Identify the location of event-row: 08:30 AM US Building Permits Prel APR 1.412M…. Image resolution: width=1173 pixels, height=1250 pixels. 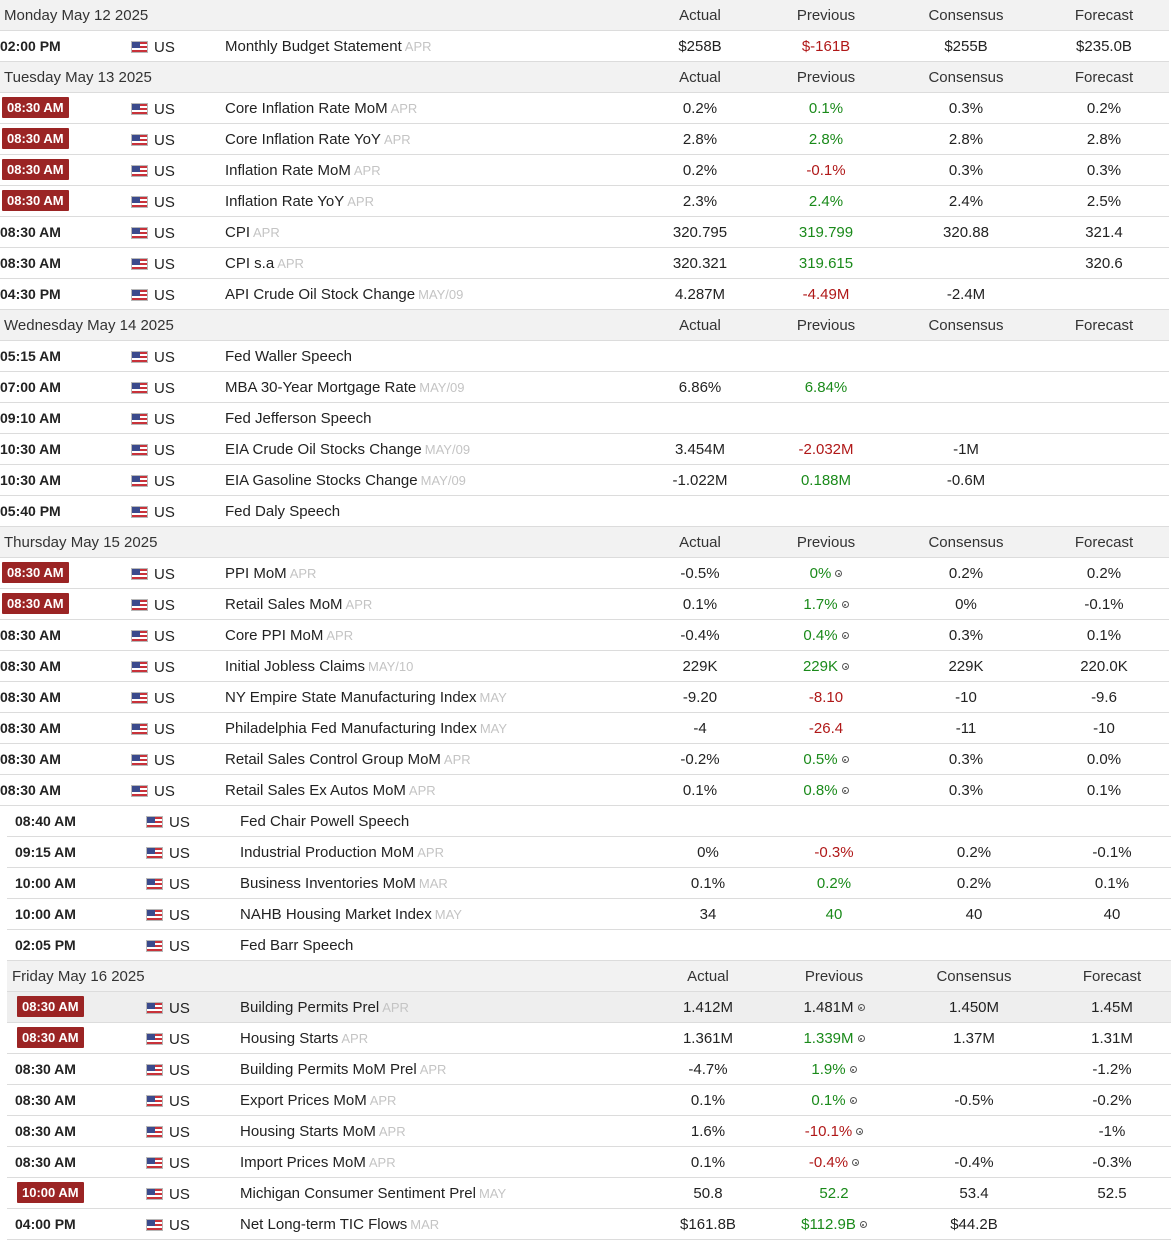
(589, 1007).